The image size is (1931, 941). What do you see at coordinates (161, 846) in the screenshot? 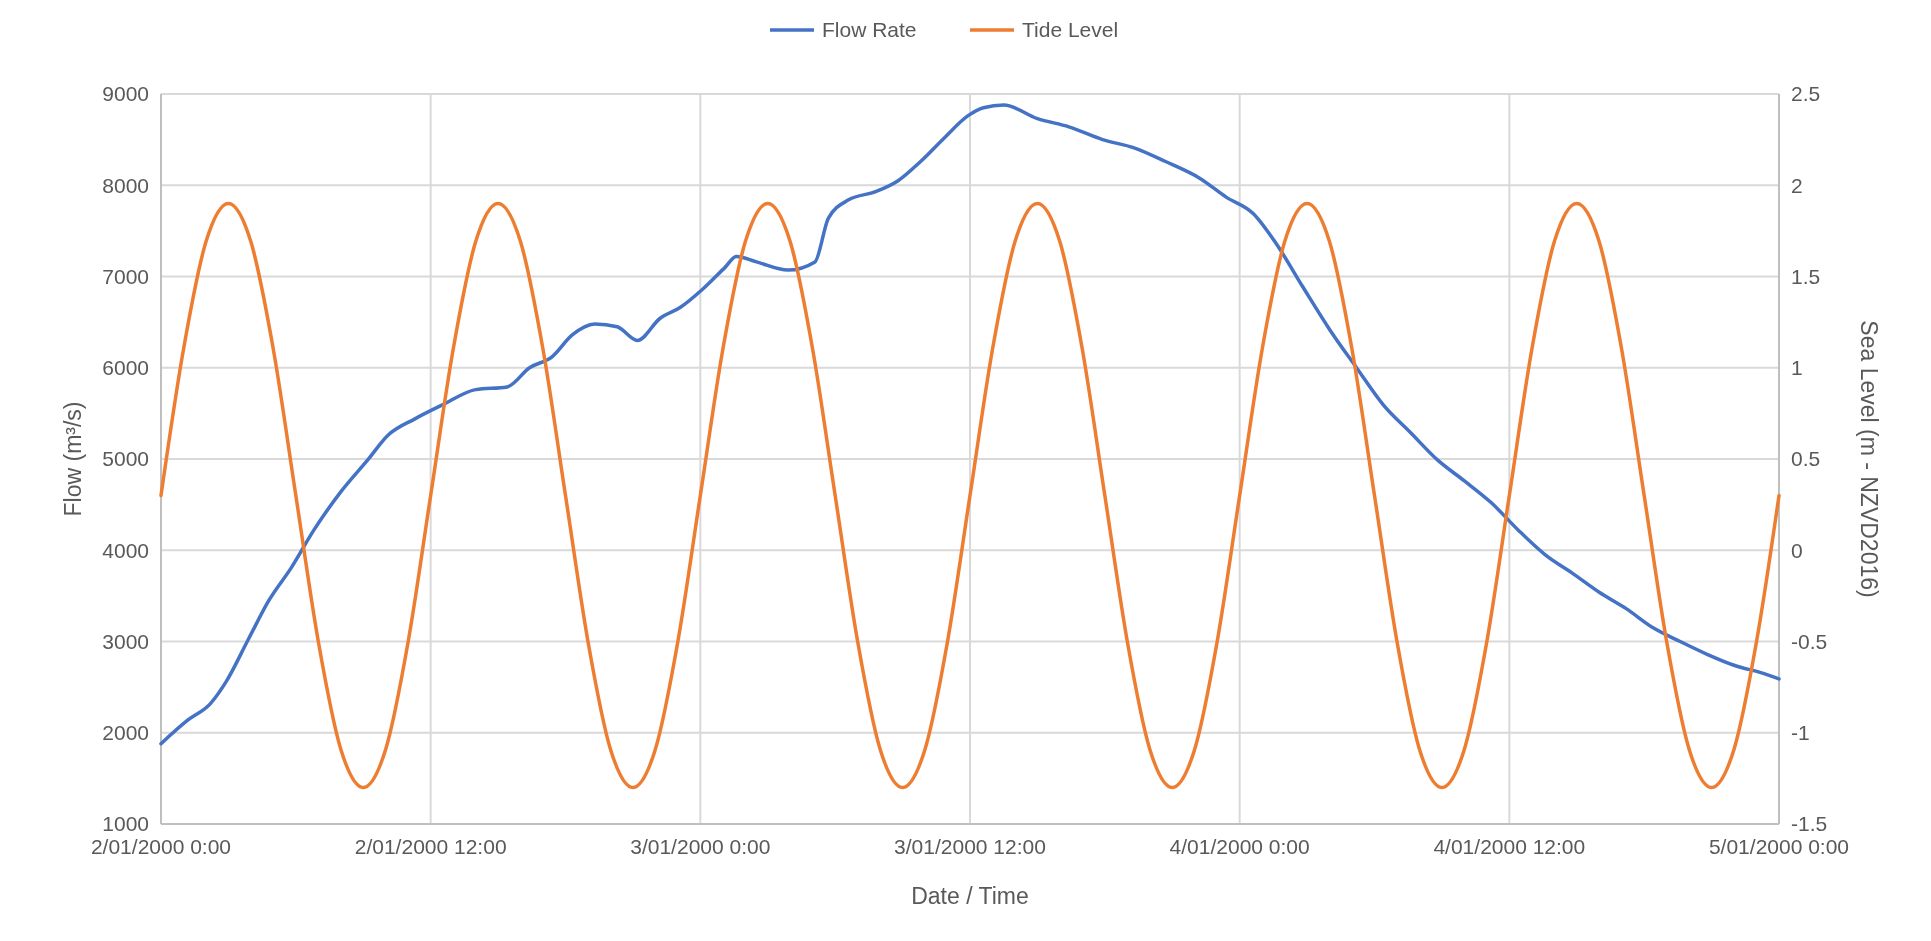
I see `x-tick-label: 2/01/2000 0:00` at bounding box center [161, 846].